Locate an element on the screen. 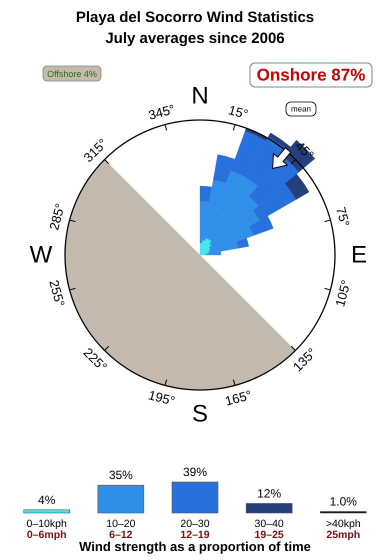 The height and width of the screenshot is (560, 390). text: Offshore 4% is located at coordinates (72, 74).